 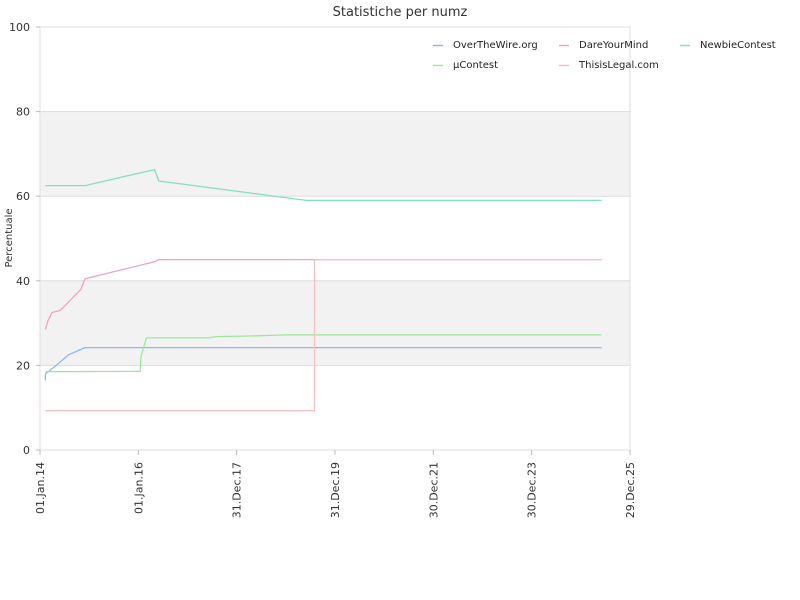 I want to click on series-line-dareyourmind, so click(x=323, y=294).